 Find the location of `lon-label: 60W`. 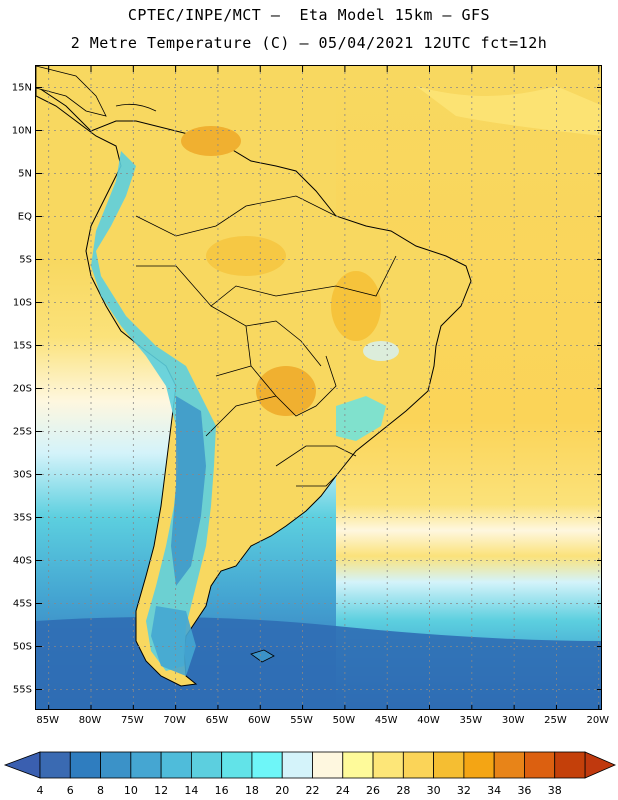

lon-label: 60W is located at coordinates (259, 720).